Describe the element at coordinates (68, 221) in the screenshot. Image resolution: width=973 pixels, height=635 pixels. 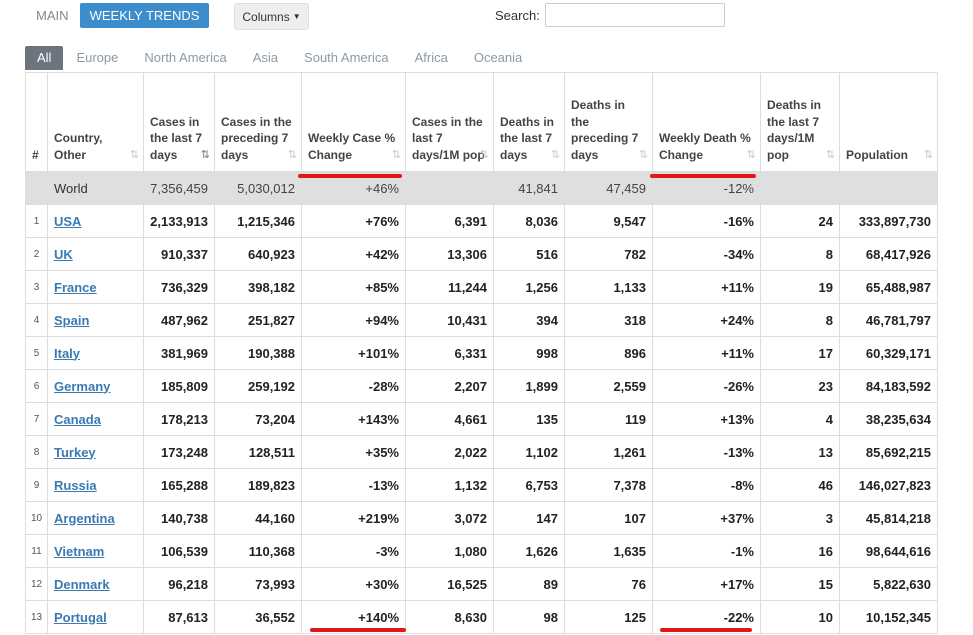
I see `country-link: USA` at that location.